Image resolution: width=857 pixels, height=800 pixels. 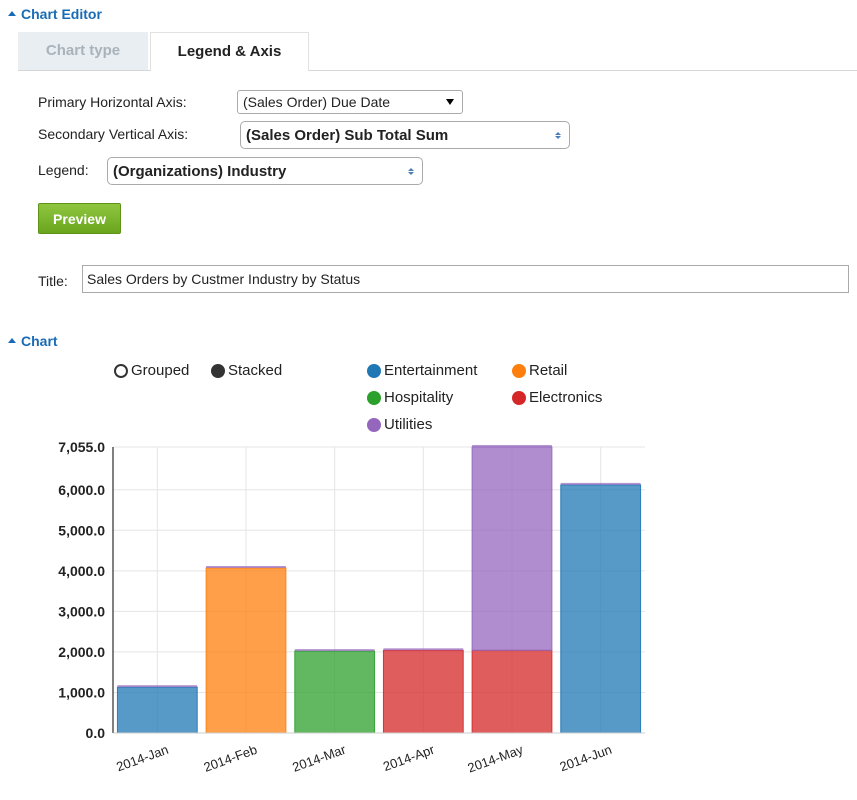 I want to click on legend-label-retail: Retail, so click(x=548, y=370).